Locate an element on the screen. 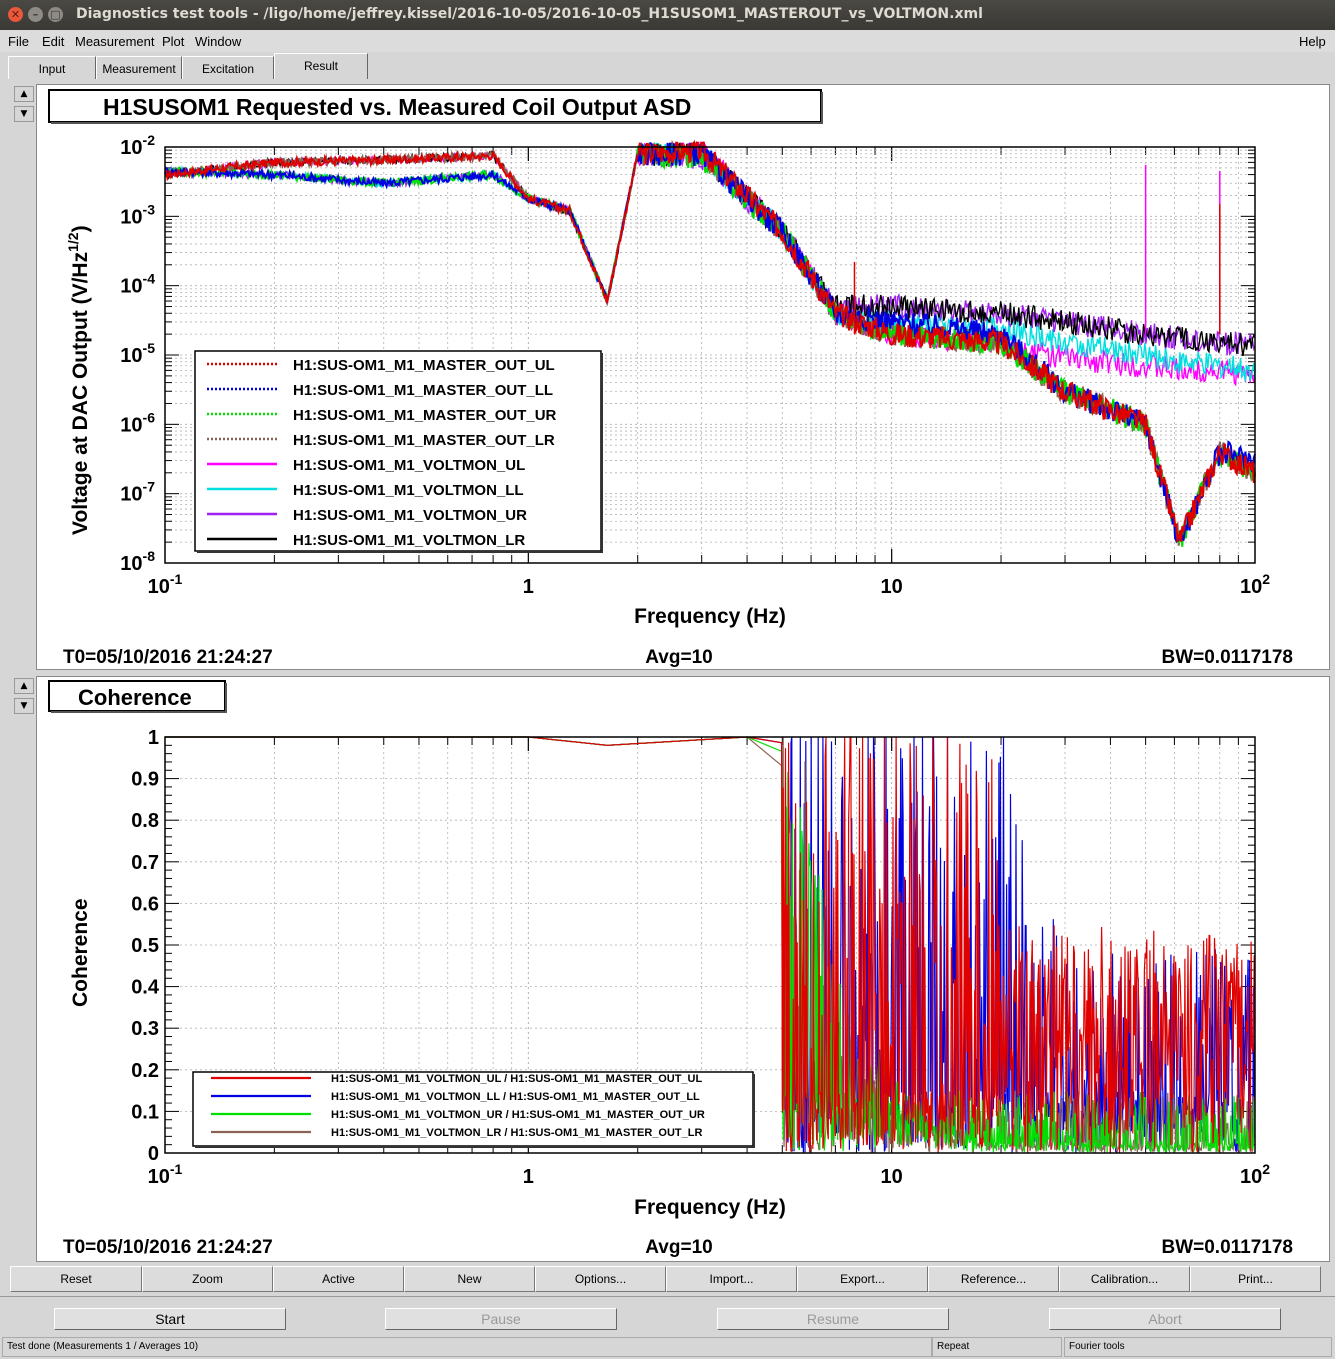 This screenshot has height=1359, width=1335. menu-plot: Plot is located at coordinates (173, 41).